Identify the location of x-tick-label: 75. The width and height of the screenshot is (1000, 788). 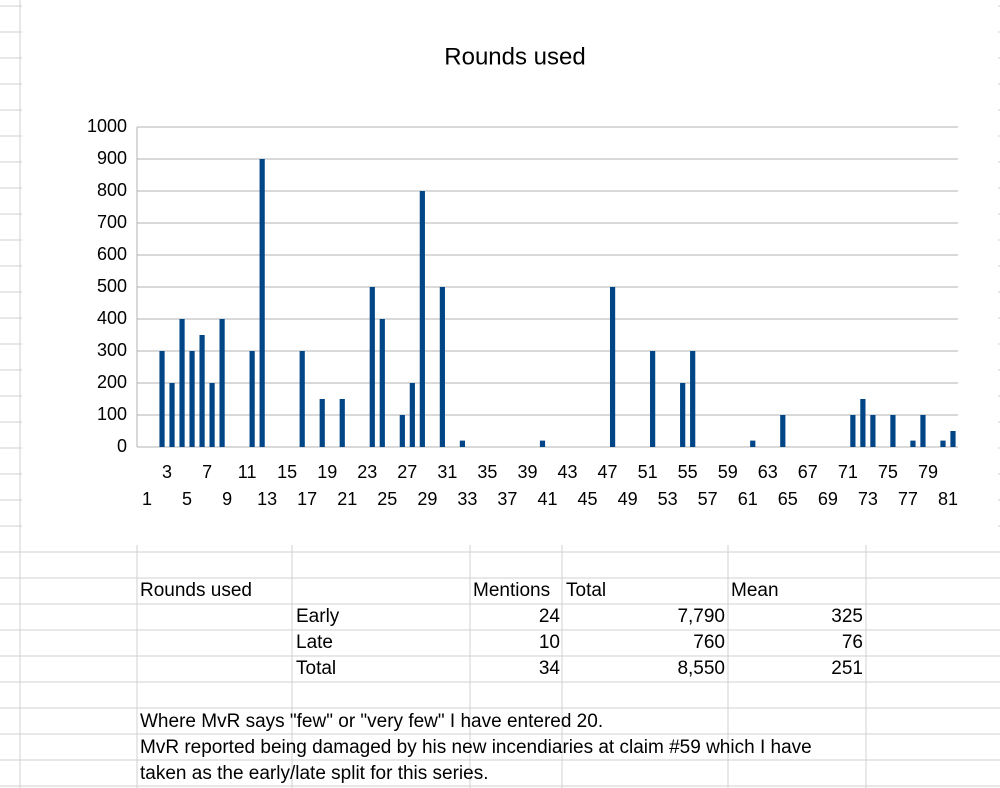
(888, 472).